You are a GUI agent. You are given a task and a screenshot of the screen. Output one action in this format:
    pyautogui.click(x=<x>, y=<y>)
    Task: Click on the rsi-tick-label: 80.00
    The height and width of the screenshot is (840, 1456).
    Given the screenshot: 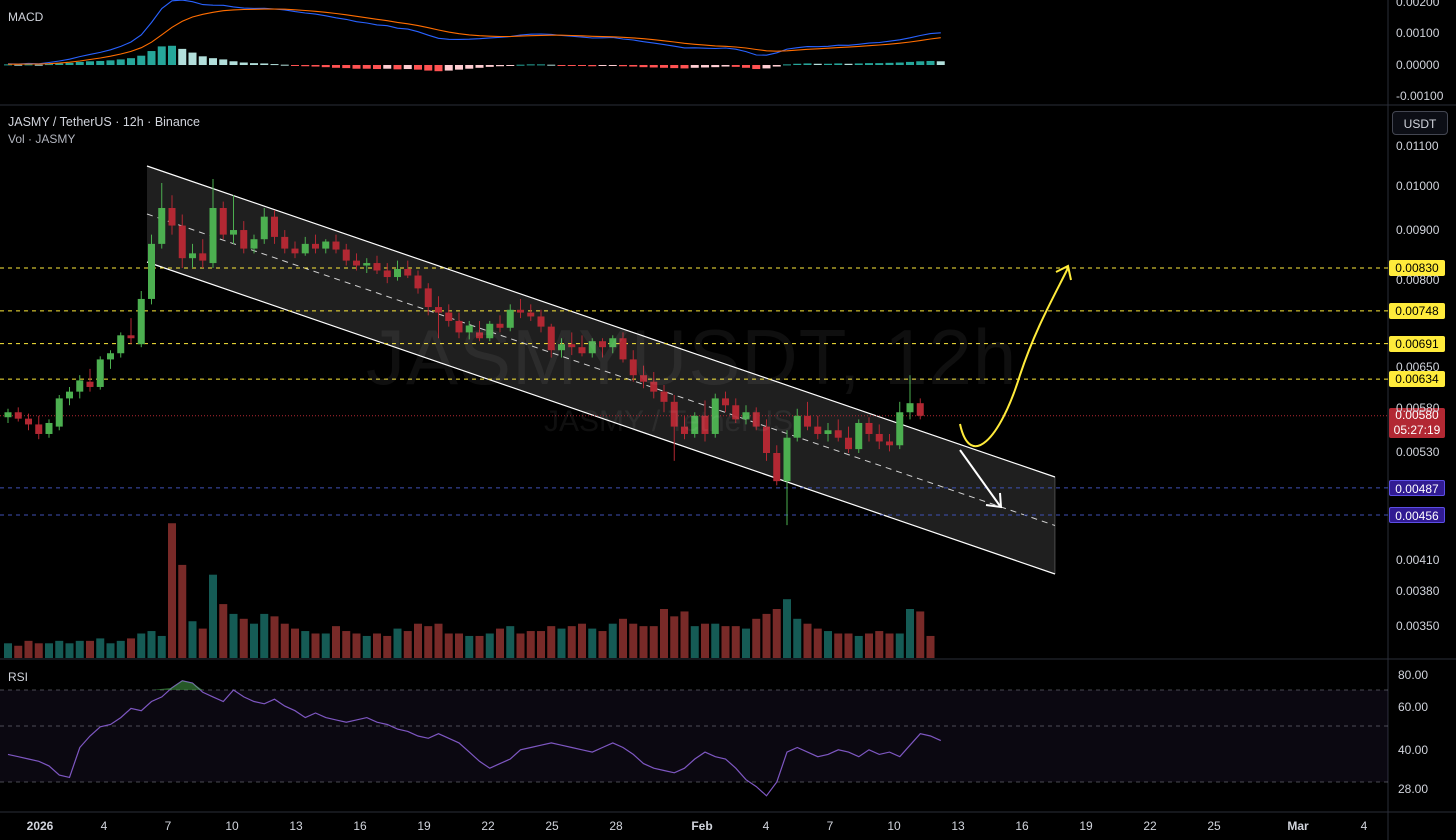 What is the action you would take?
    pyautogui.click(x=1413, y=675)
    